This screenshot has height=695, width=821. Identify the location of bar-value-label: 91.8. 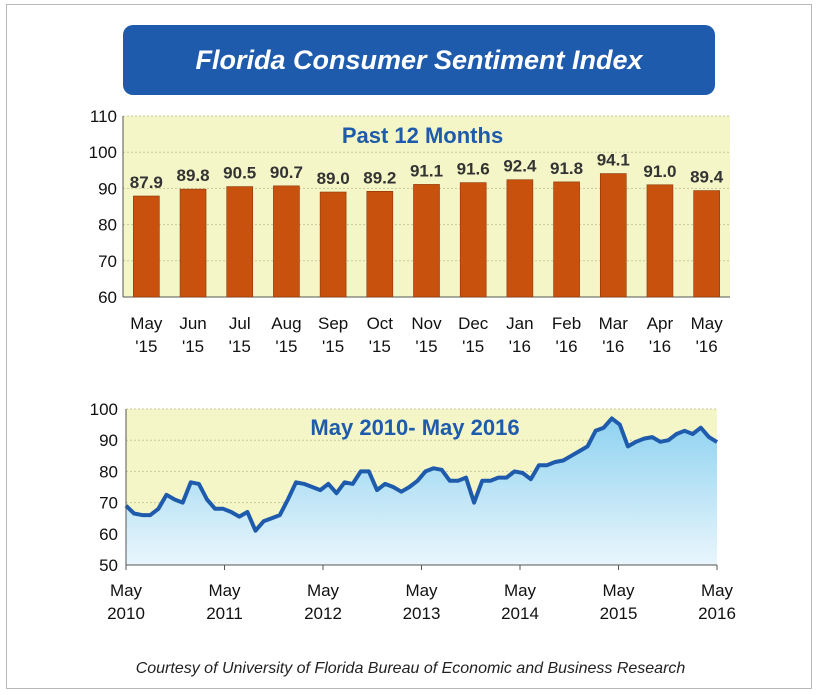
(566, 168).